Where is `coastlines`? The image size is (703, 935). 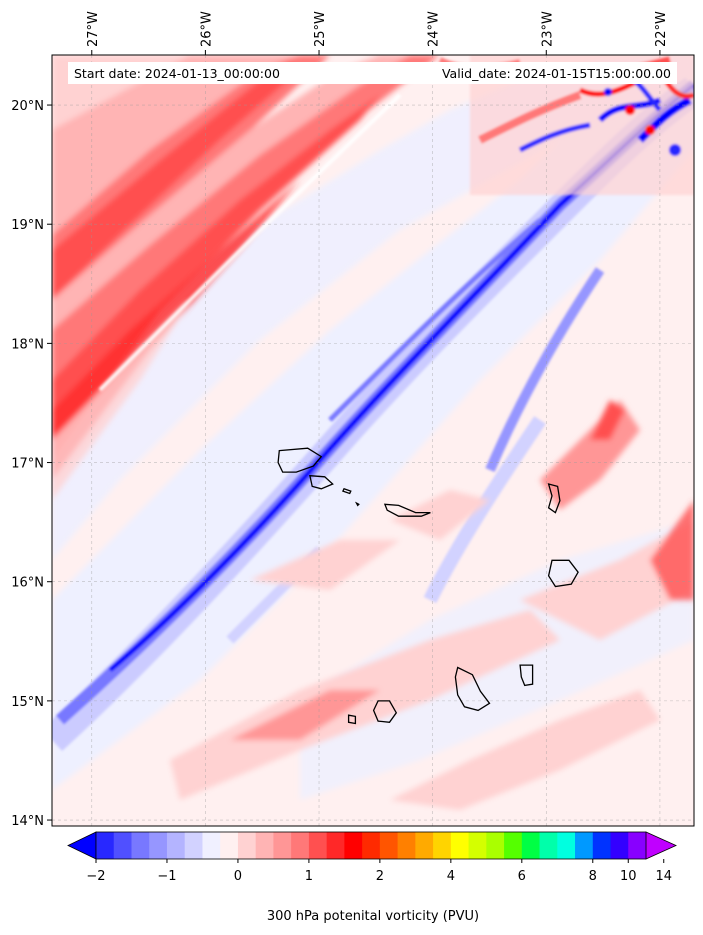 coastlines is located at coordinates (428, 586).